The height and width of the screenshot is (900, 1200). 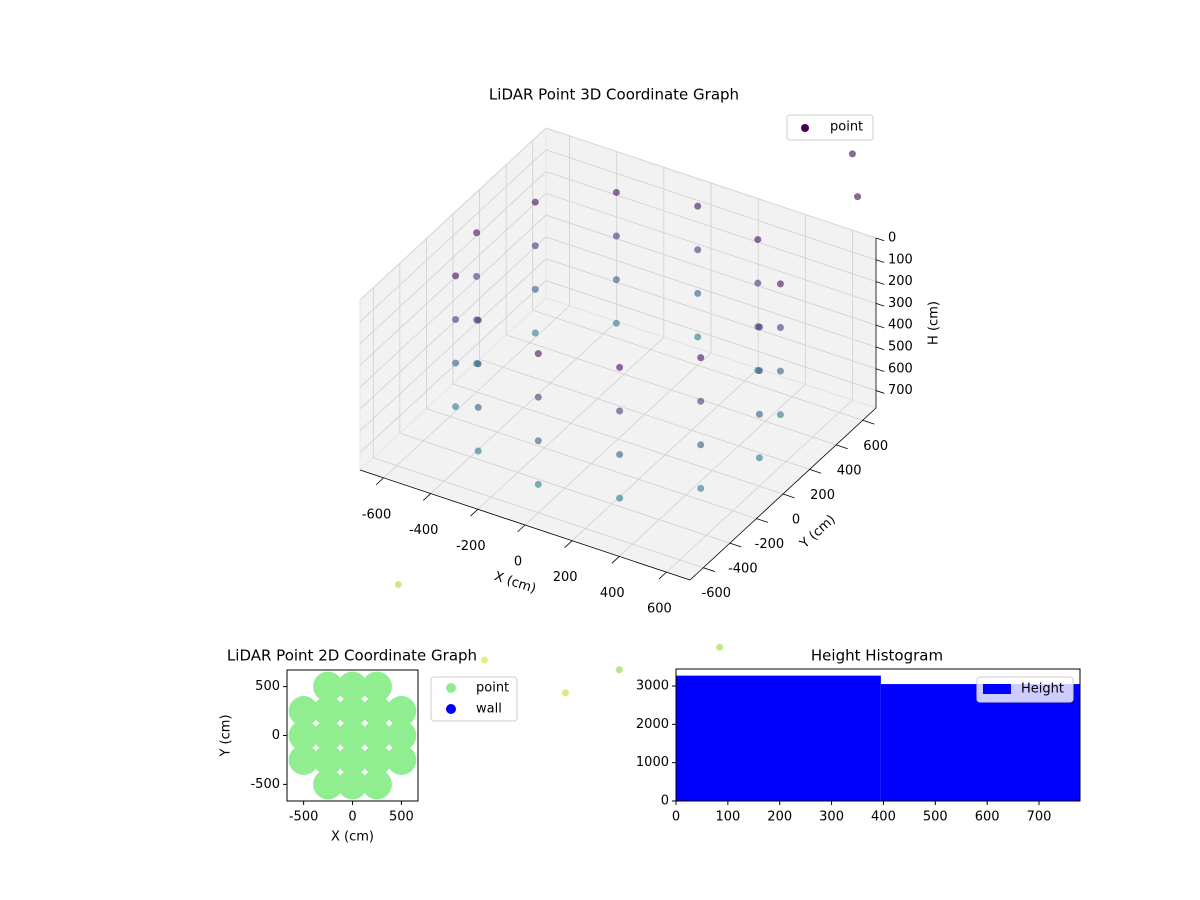 I want to click on chart-title: Height Histogram, so click(x=877, y=656).